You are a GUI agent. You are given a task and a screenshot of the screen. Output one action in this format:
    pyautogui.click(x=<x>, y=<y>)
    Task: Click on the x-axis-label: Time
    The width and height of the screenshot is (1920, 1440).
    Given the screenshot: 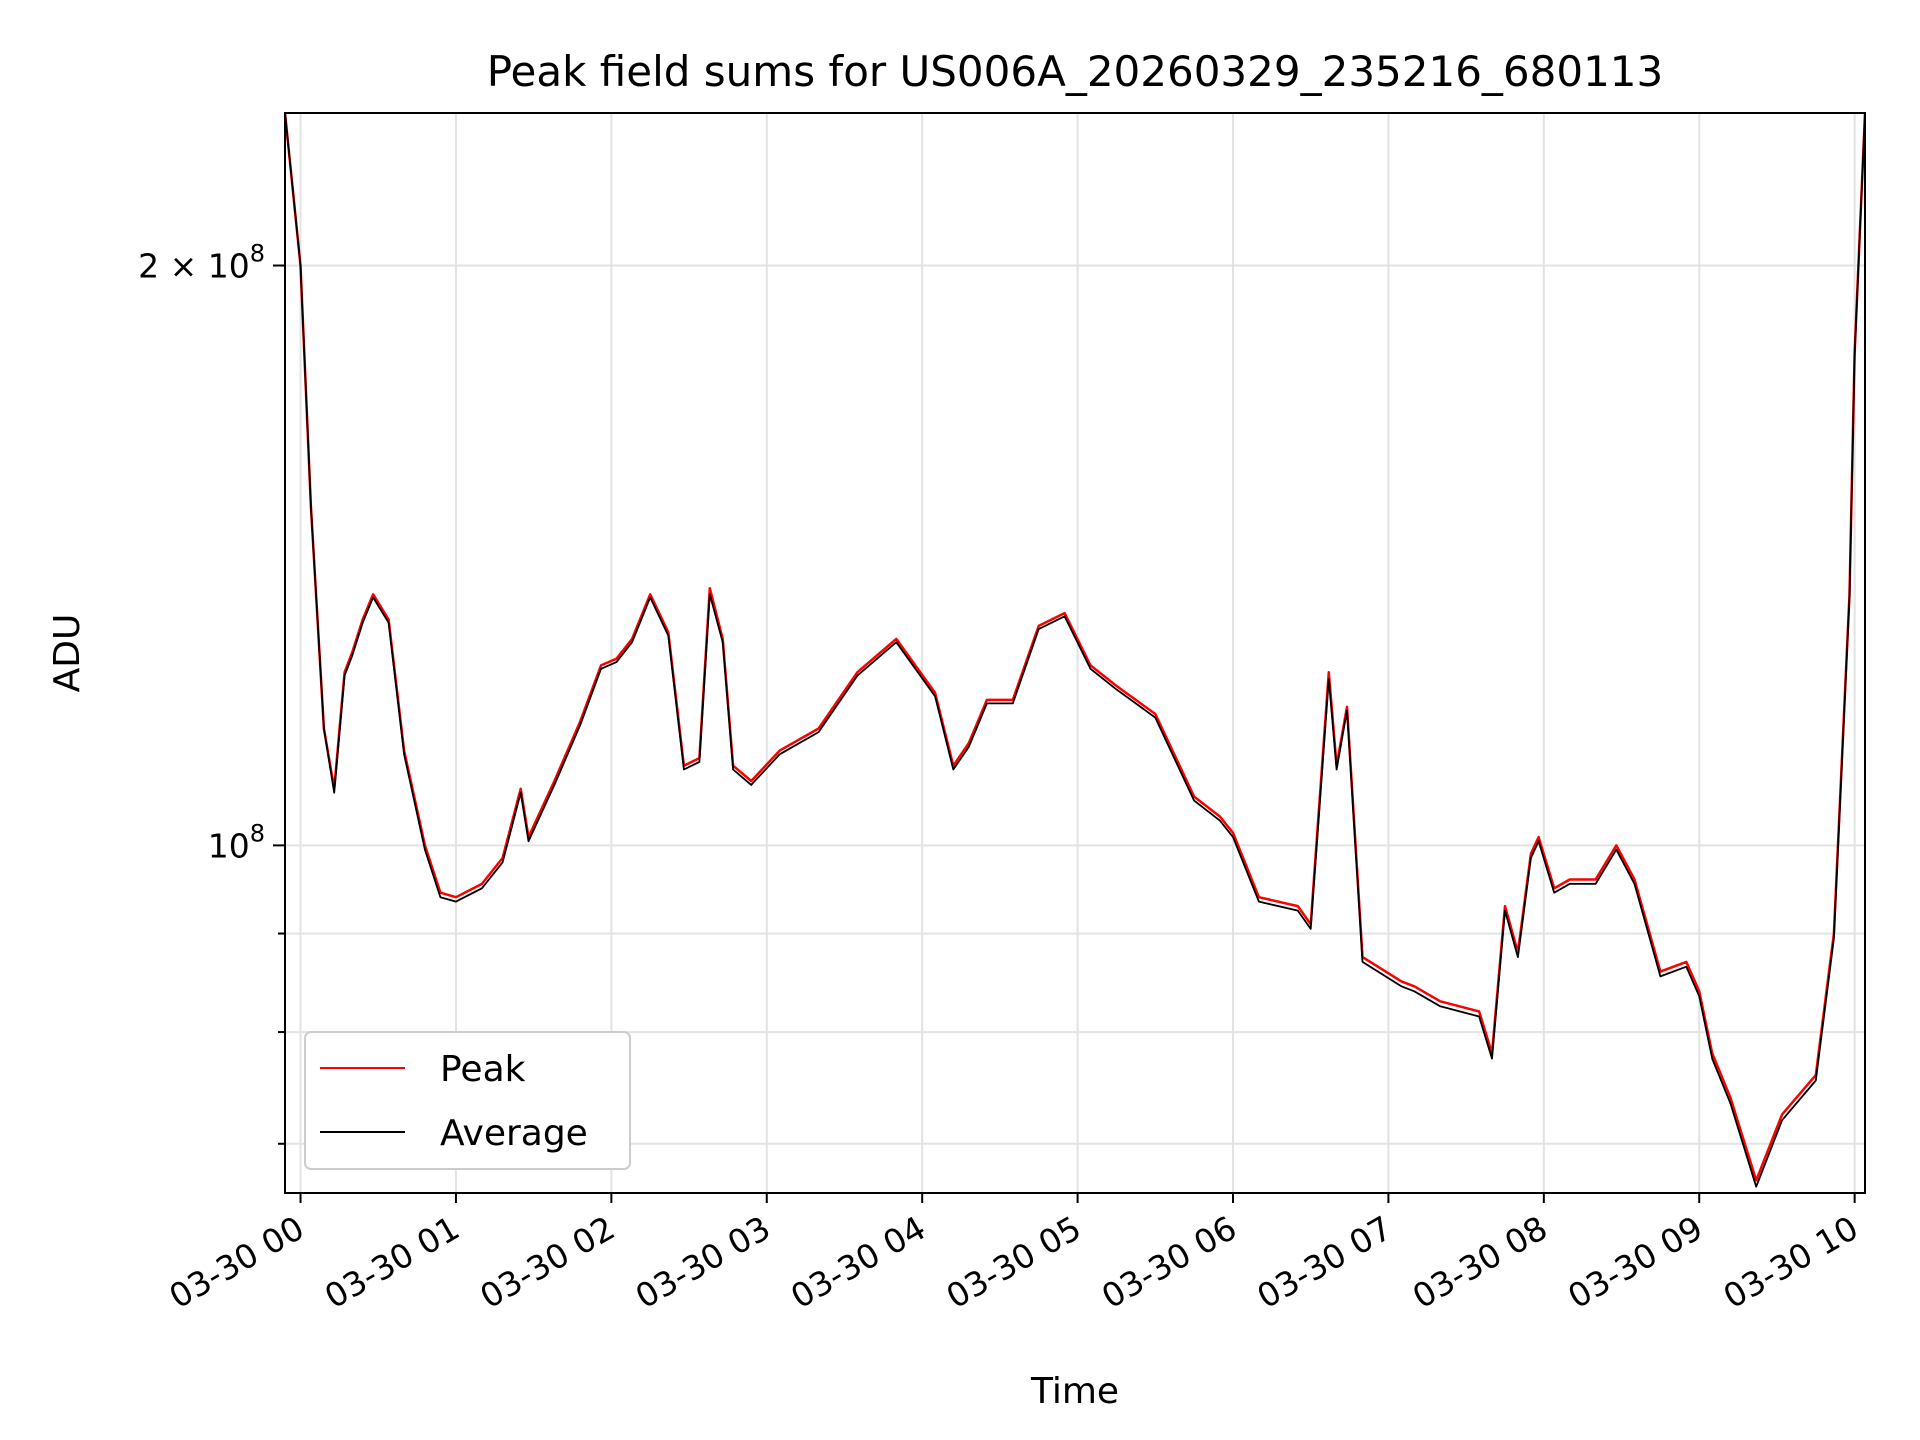 What is the action you would take?
    pyautogui.click(x=1074, y=1391)
    